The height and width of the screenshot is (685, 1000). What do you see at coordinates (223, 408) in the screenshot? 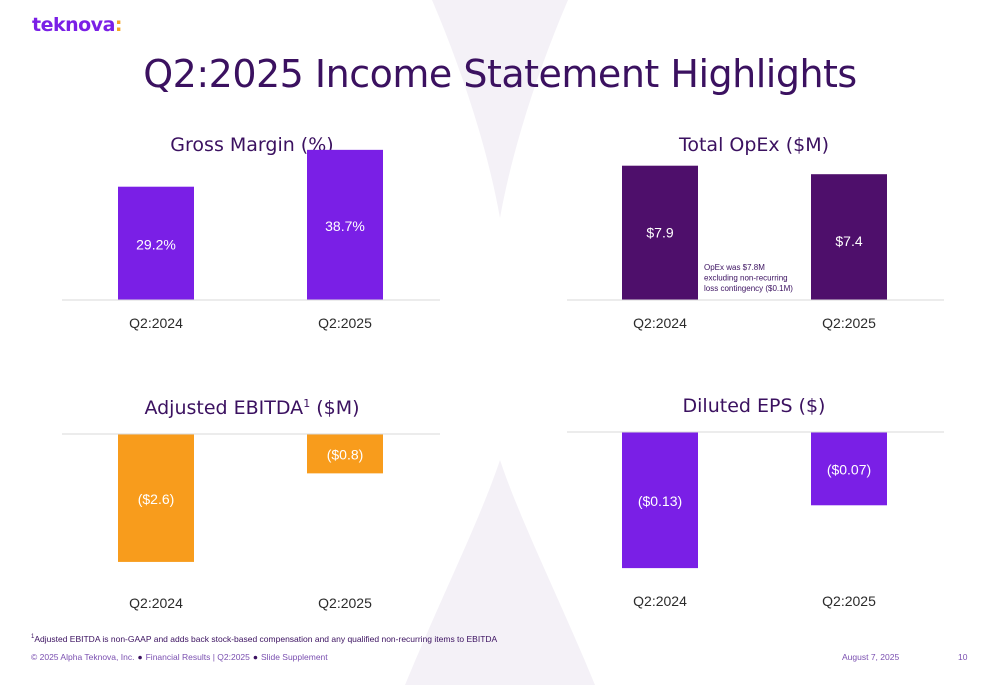
I see `chart-title-text: Adjusted EBITDA` at bounding box center [223, 408].